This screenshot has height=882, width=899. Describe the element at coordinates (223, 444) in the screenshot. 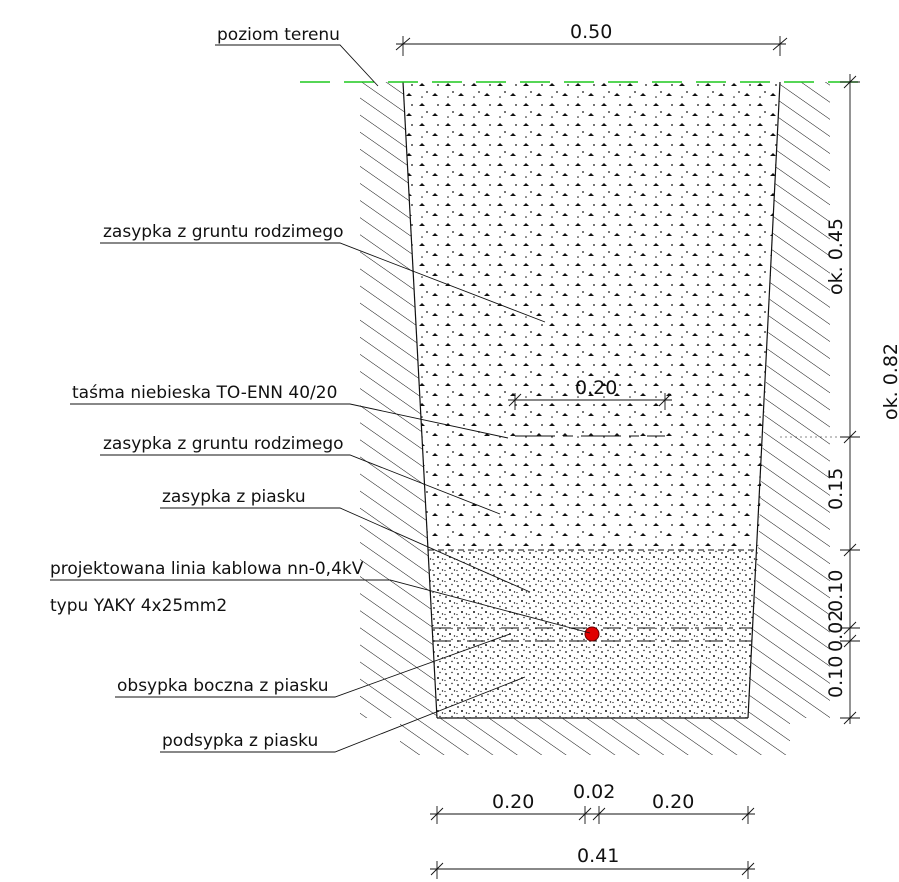

I see `label-backfill-mid: zasypka z gruntu rodzimego` at that location.